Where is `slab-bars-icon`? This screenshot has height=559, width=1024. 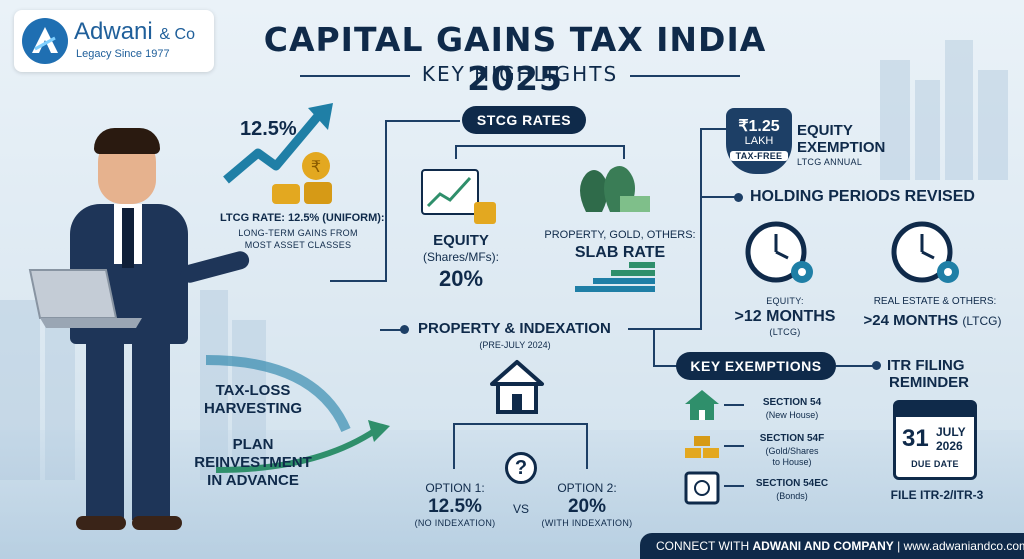
slab-bars-icon is located at coordinates (615, 279).